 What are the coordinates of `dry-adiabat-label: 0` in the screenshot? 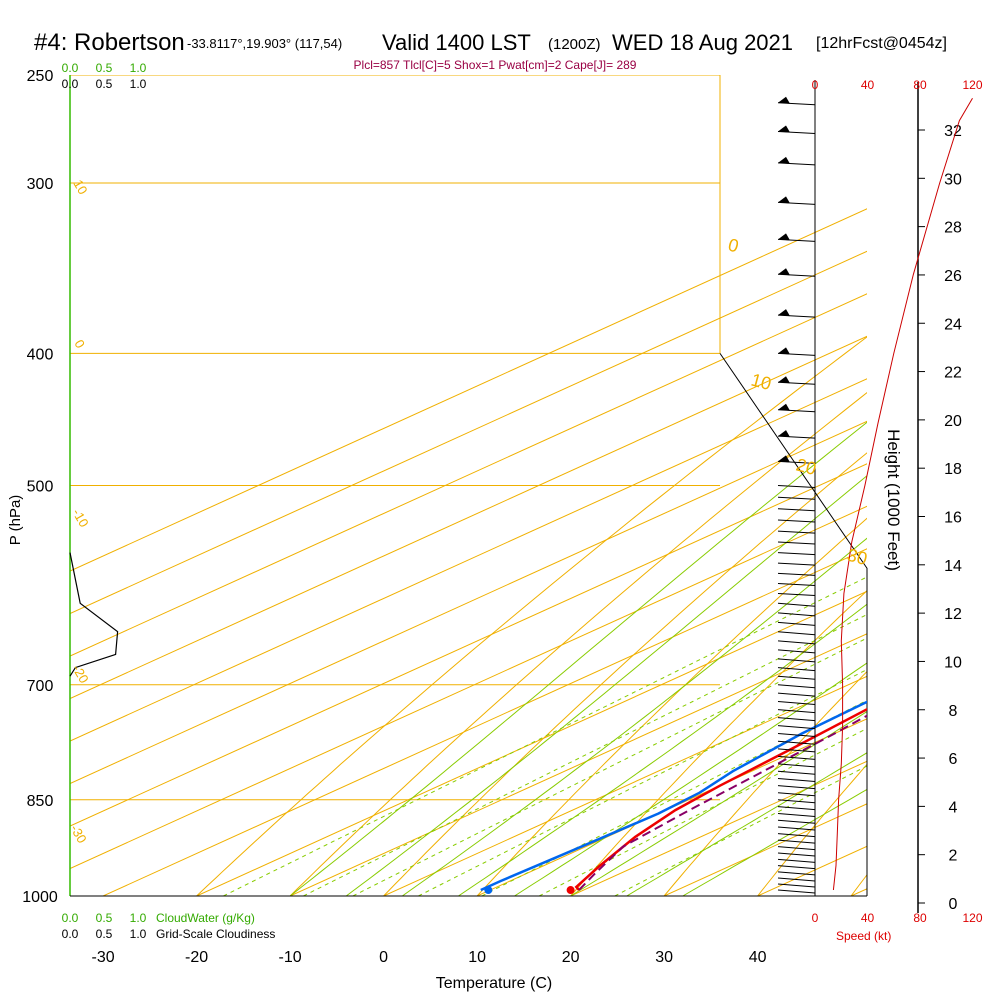 It's located at (733, 246).